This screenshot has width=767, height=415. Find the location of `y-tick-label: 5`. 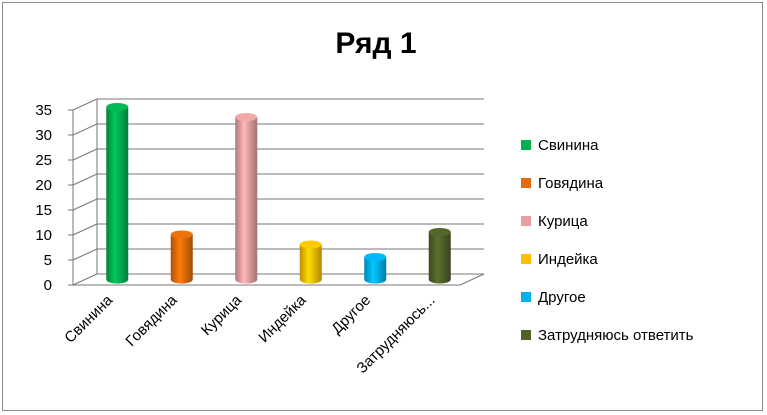

y-tick-label: 5 is located at coordinates (48, 260).